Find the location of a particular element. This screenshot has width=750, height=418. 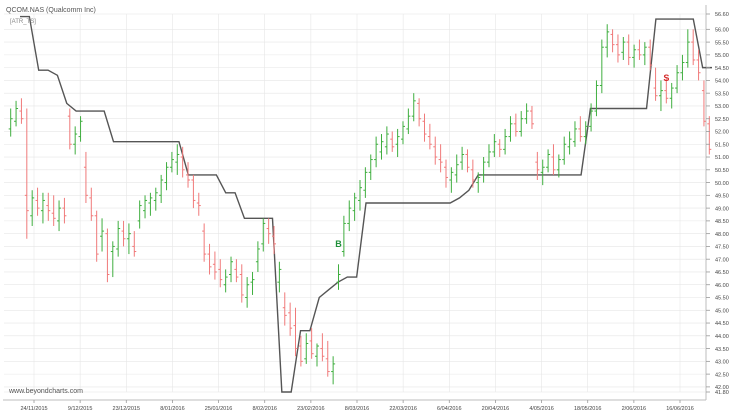

x-tick-label: 8/03/2016 is located at coordinates (357, 409).